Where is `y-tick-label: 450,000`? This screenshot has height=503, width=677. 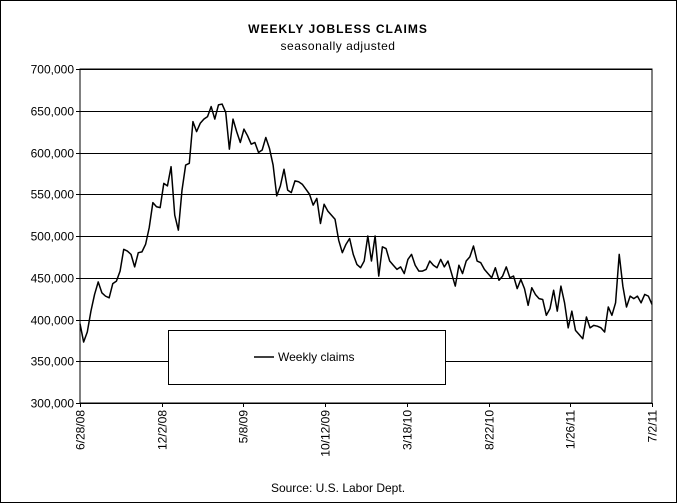
y-tick-label: 450,000 is located at coordinates (53, 279).